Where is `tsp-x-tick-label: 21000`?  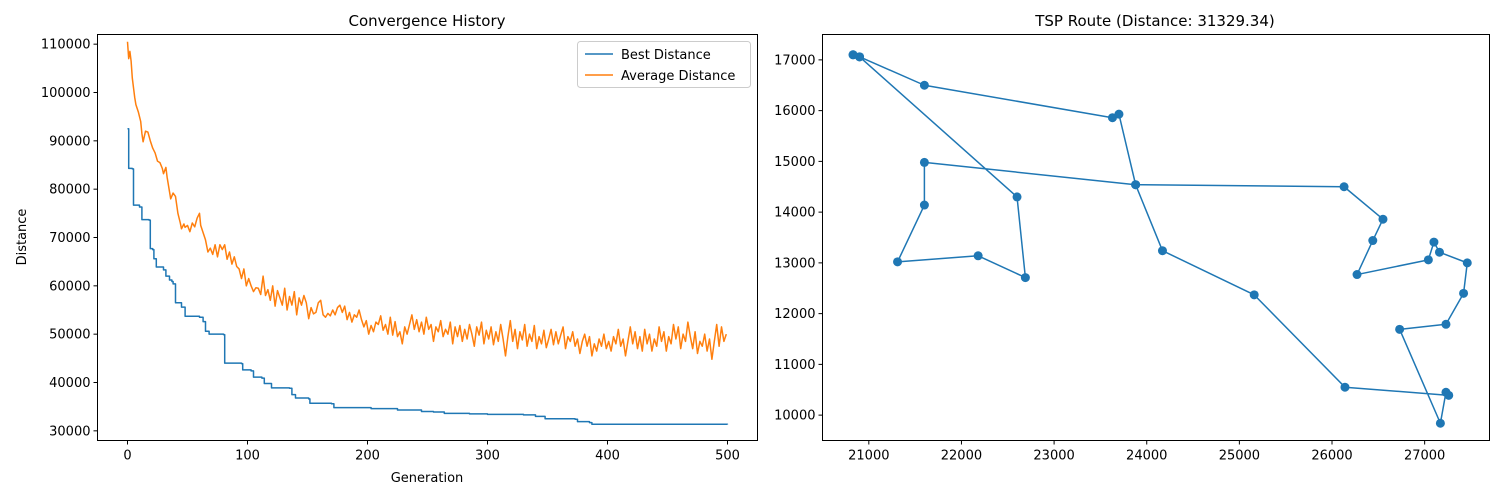 tsp-x-tick-label: 21000 is located at coordinates (868, 456).